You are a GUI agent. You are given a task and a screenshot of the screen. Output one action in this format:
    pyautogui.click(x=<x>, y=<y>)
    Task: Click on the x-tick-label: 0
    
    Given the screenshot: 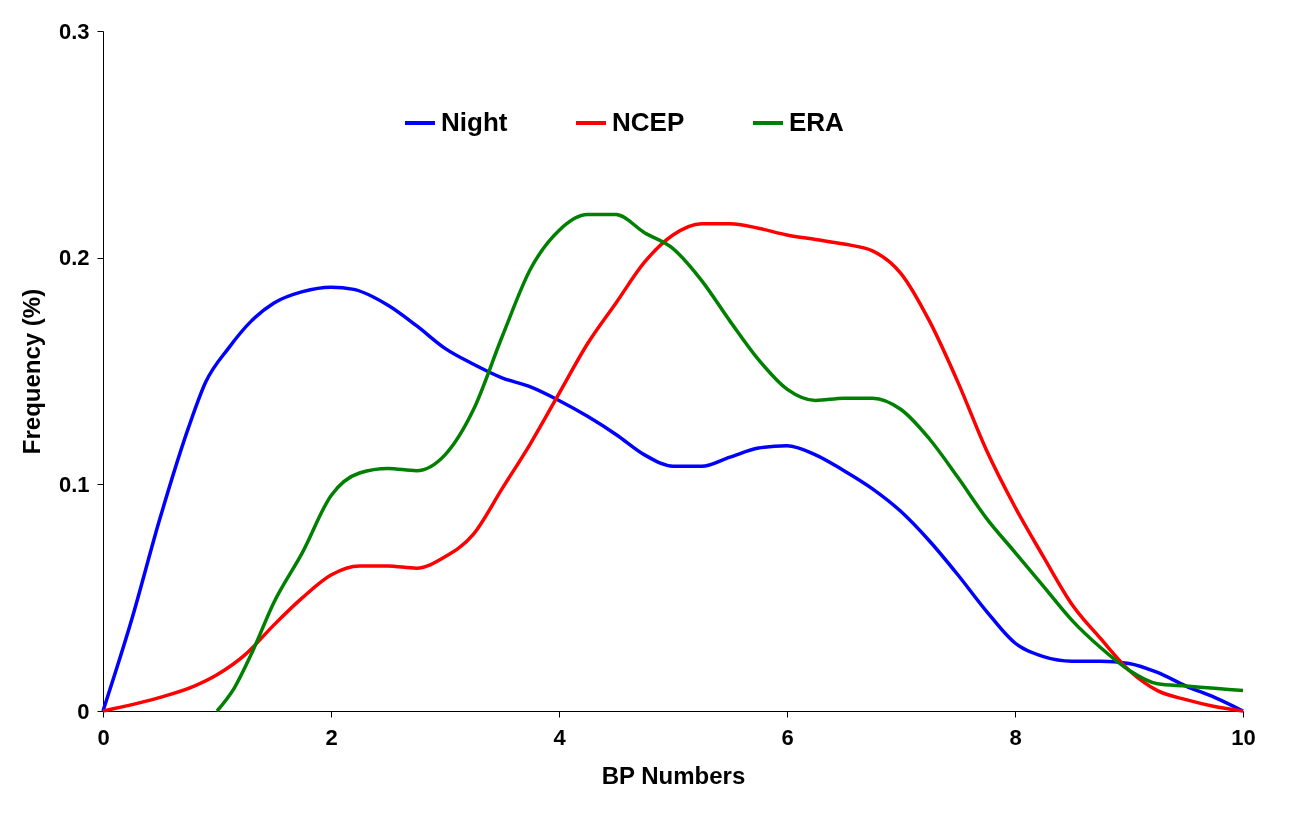 What is the action you would take?
    pyautogui.click(x=103, y=737)
    